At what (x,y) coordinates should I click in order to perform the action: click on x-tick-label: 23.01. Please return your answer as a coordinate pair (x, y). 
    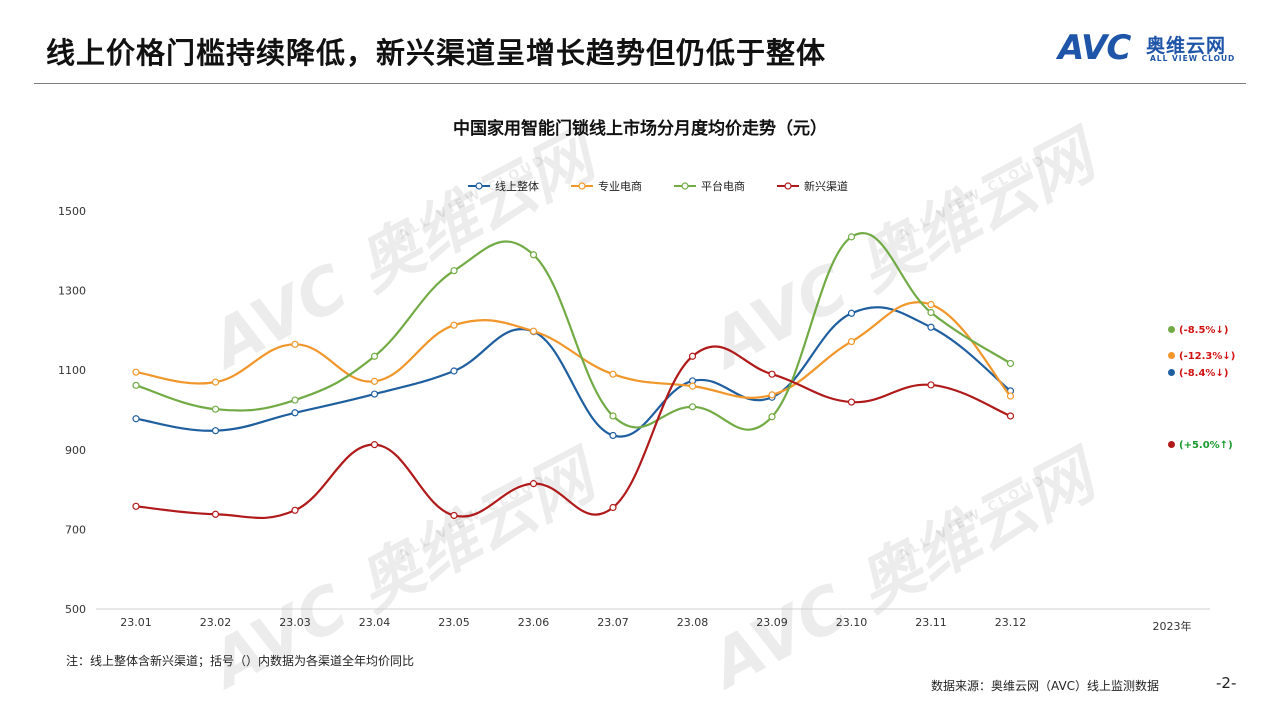
    Looking at the image, I should click on (136, 622).